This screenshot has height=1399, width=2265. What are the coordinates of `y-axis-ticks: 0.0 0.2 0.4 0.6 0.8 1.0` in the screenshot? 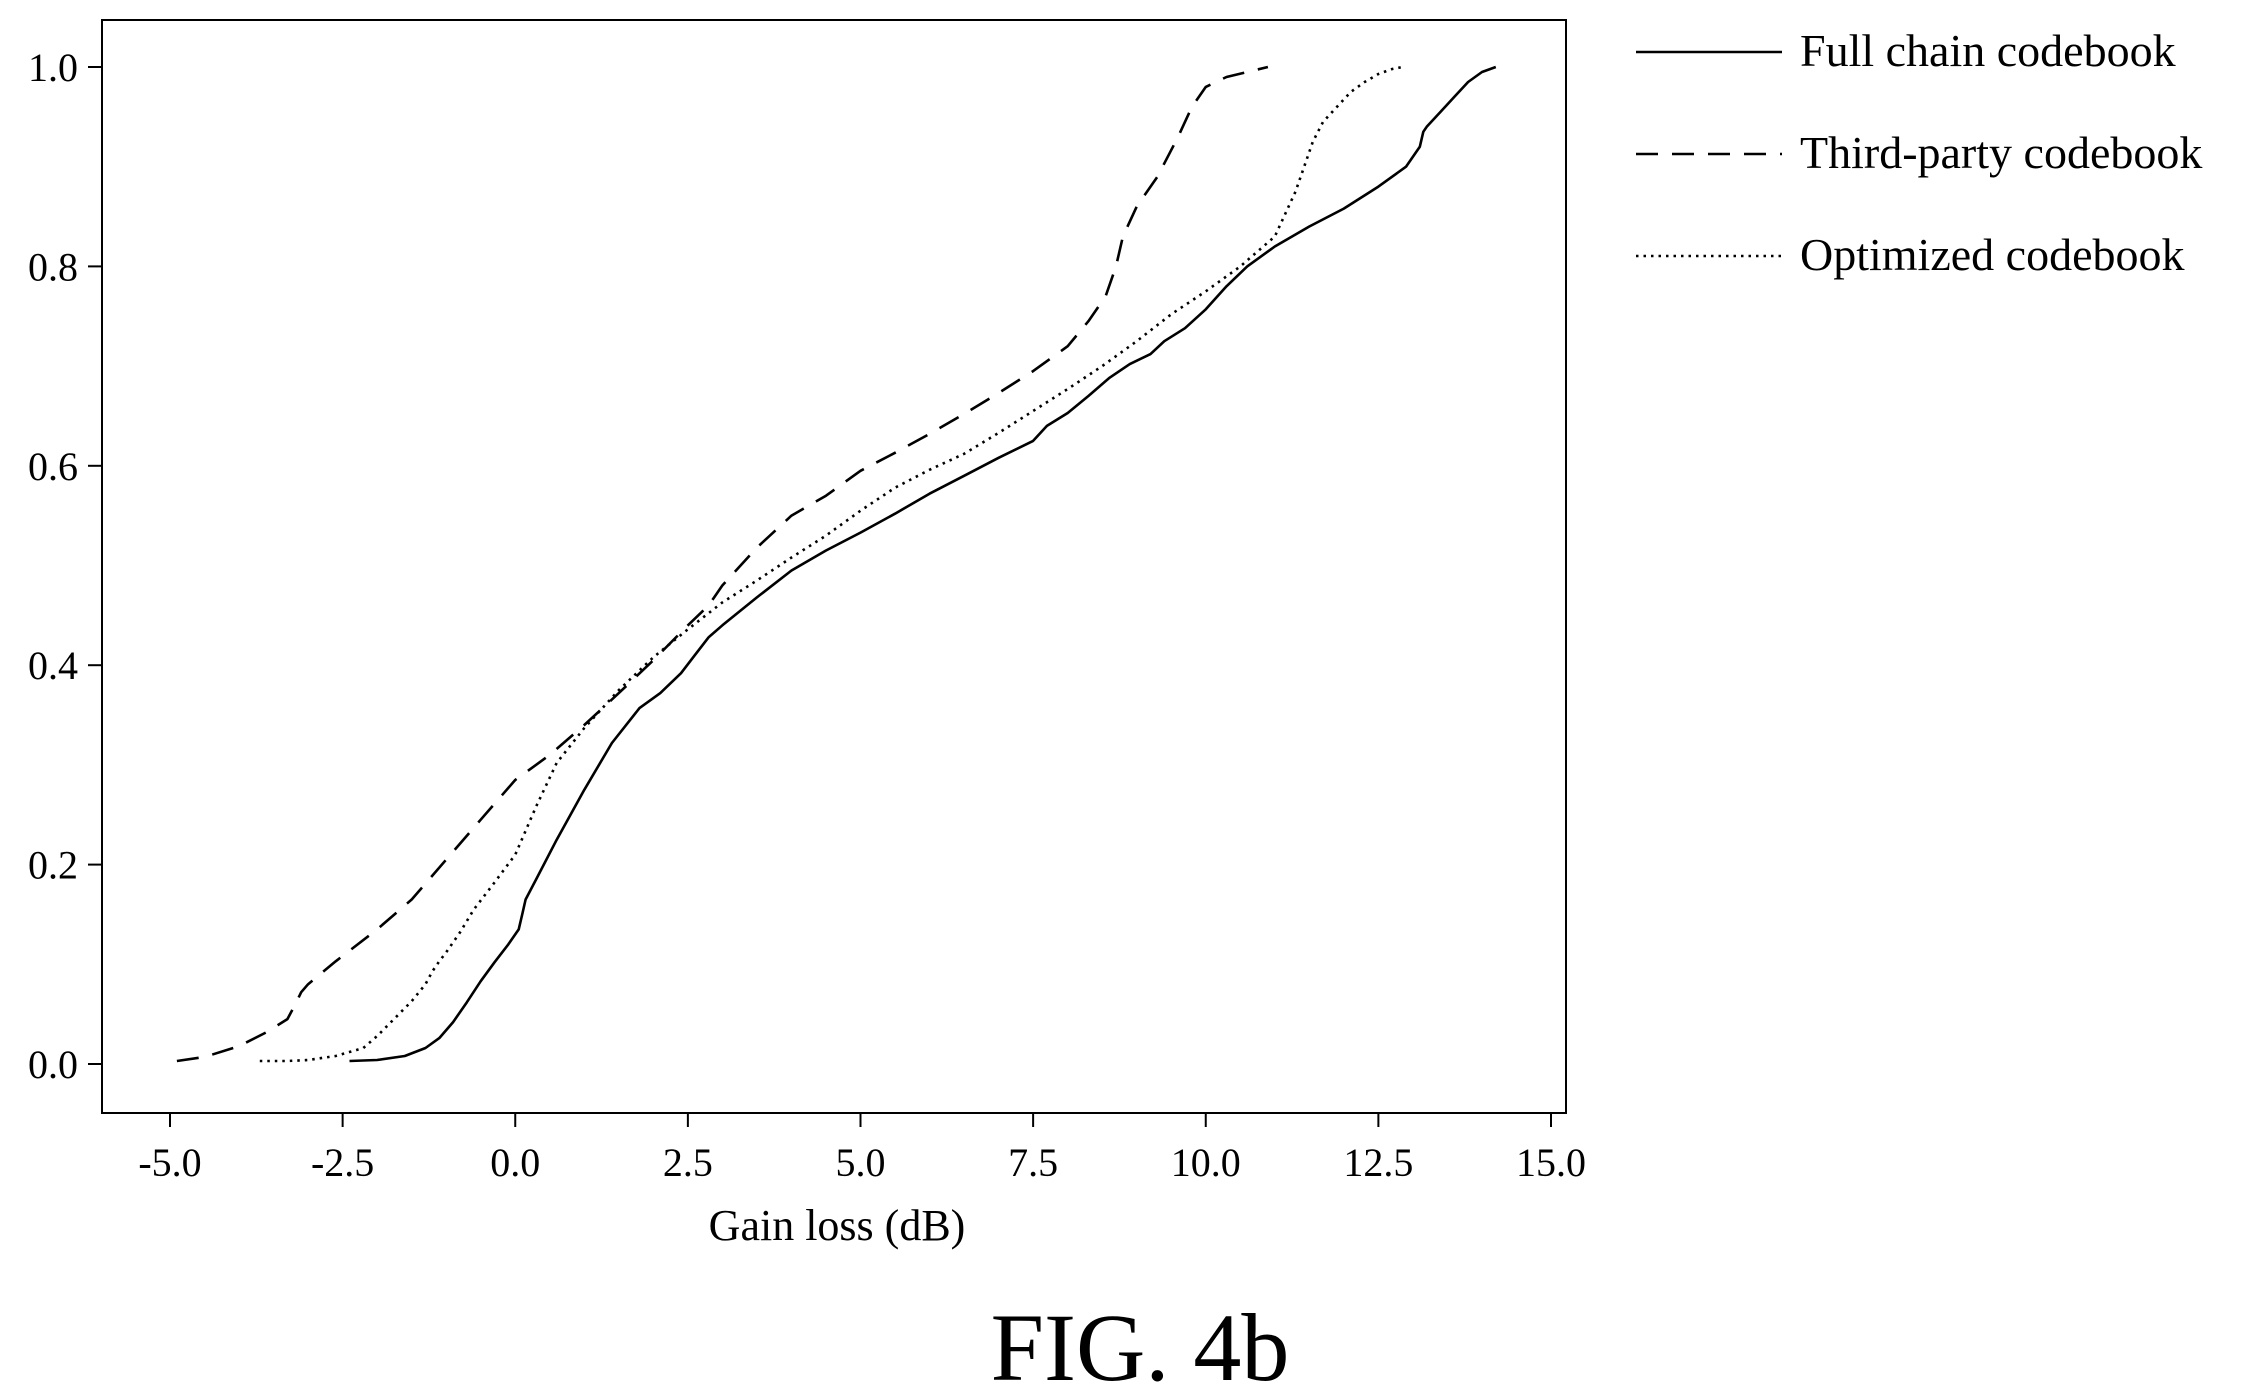 It's located at (65, 566).